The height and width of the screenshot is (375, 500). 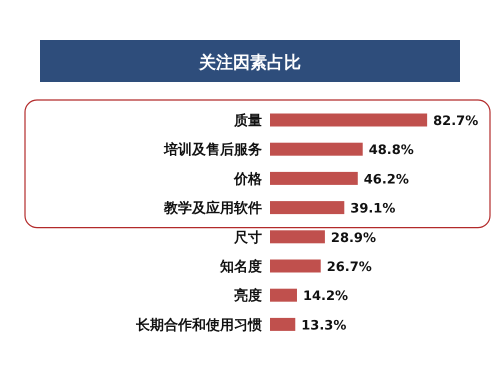 I want to click on y-tick-label: 尺寸, so click(x=247, y=238).